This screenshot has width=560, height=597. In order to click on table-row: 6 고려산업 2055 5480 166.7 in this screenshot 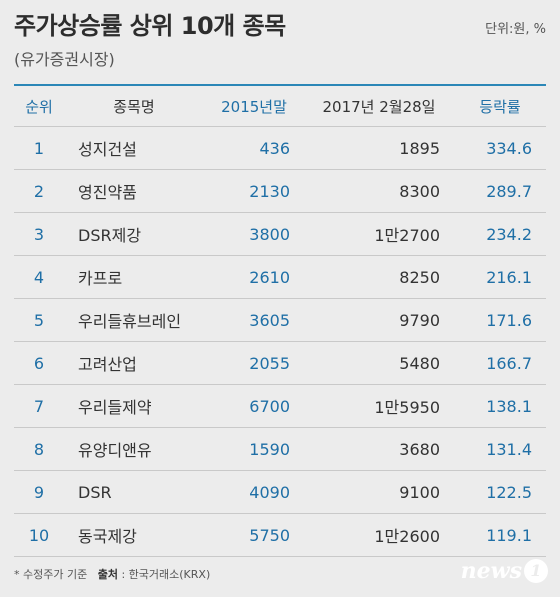, I will do `click(280, 362)`.